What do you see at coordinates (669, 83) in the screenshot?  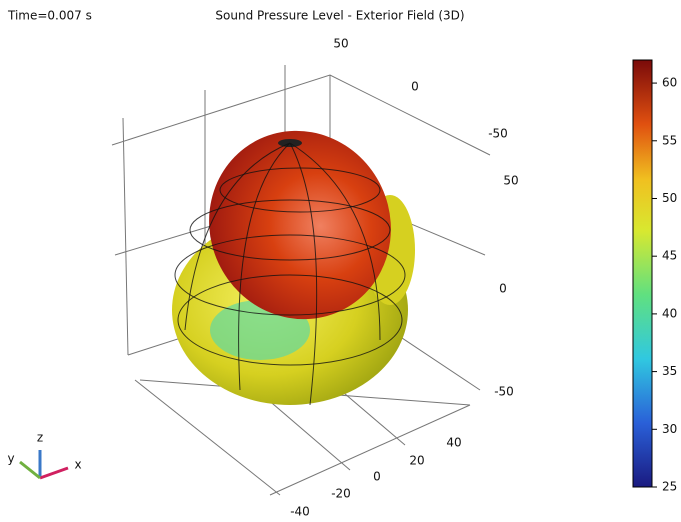 I see `colorbar-tick-label: 60` at bounding box center [669, 83].